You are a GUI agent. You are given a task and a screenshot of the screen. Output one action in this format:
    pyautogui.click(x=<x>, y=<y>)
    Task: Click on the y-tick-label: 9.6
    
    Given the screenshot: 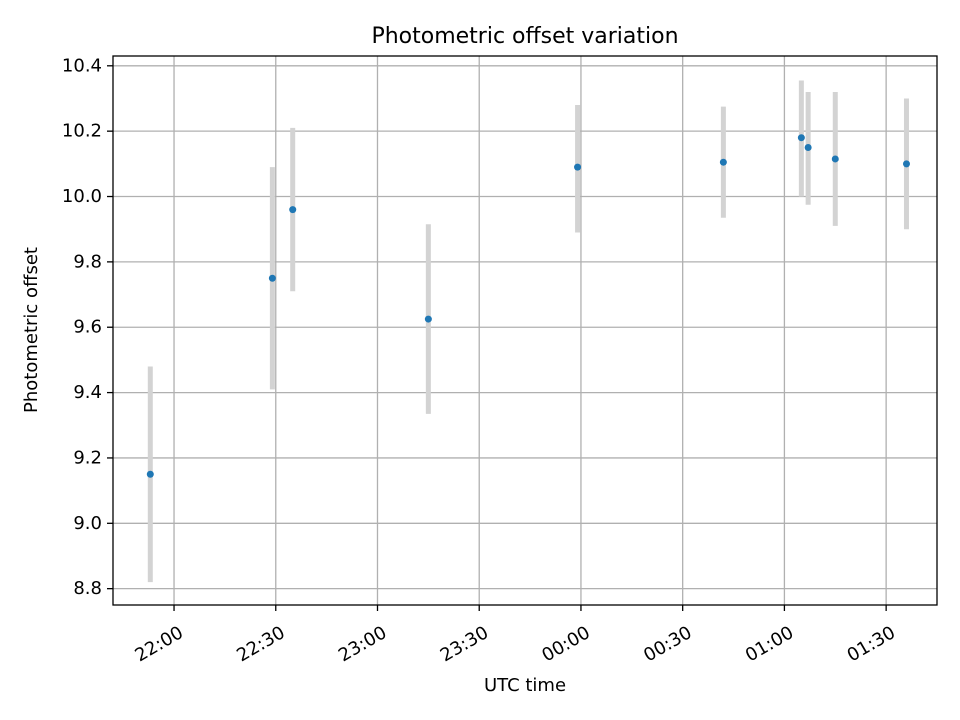 What is the action you would take?
    pyautogui.click(x=87, y=327)
    